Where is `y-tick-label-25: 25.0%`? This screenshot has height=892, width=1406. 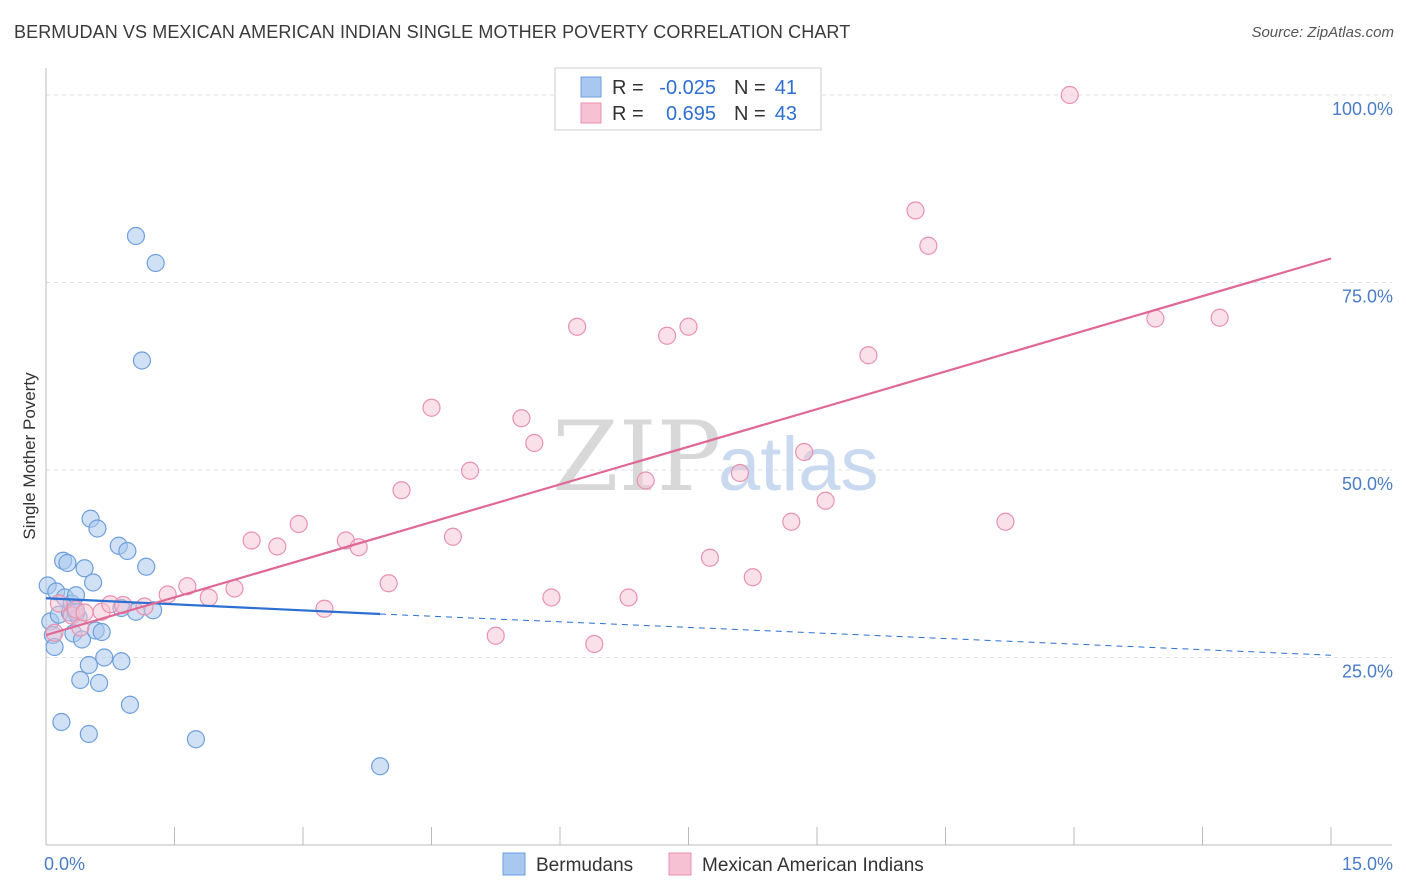 y-tick-label-25: 25.0% is located at coordinates (1367, 672).